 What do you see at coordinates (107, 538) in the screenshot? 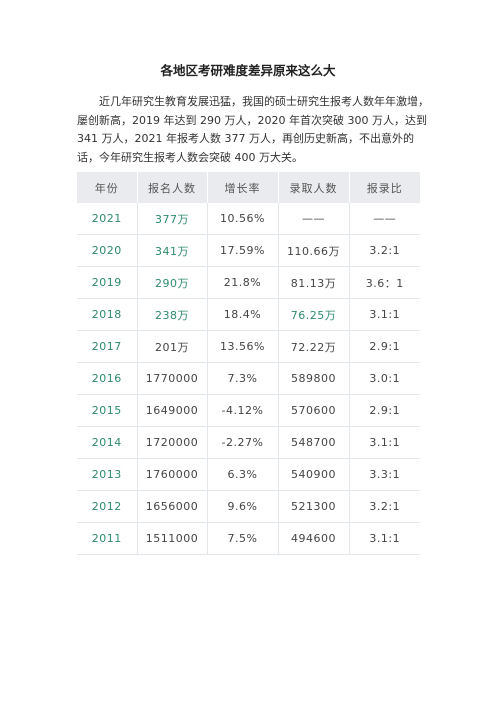
I see `cell-year: 2011` at bounding box center [107, 538].